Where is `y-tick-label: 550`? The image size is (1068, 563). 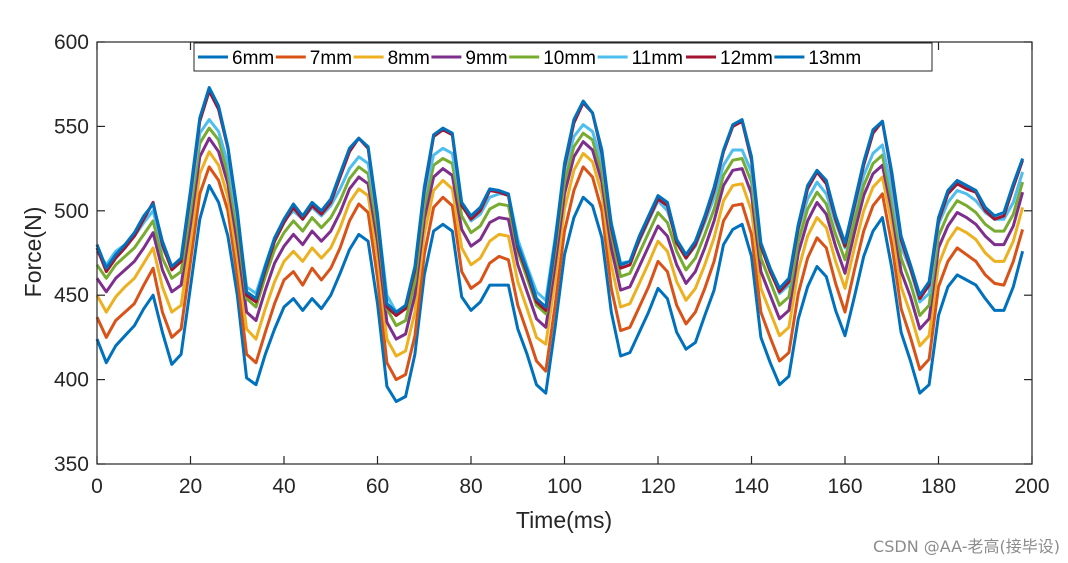
y-tick-label: 550 is located at coordinates (71, 126).